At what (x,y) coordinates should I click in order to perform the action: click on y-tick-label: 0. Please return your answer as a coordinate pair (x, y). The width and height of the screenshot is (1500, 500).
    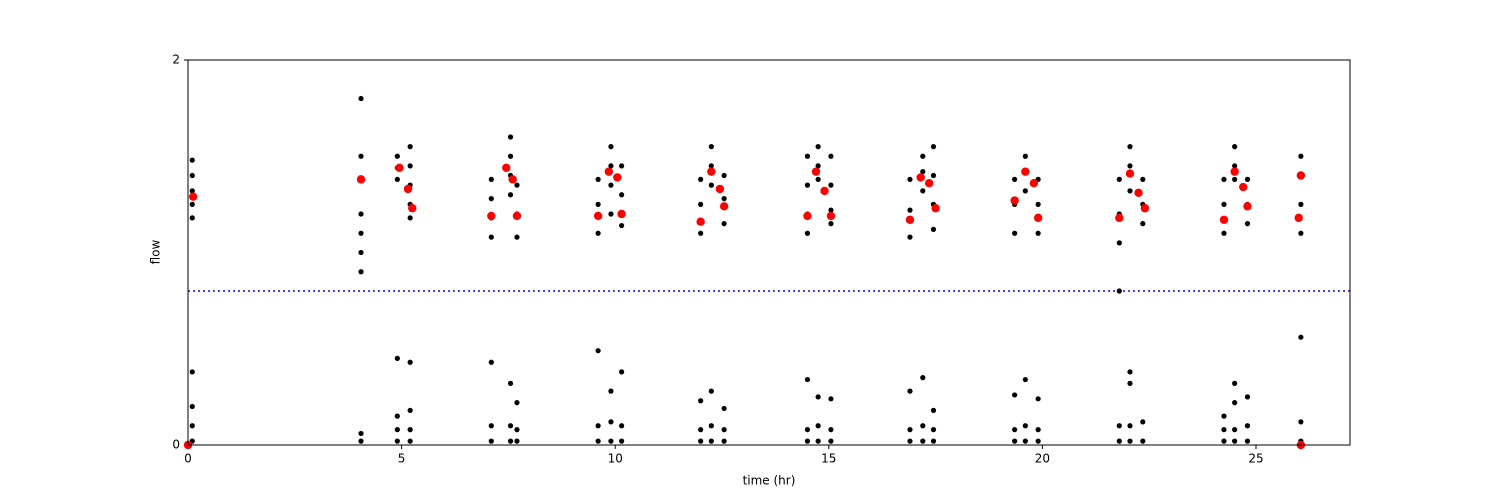
    Looking at the image, I should click on (176, 445).